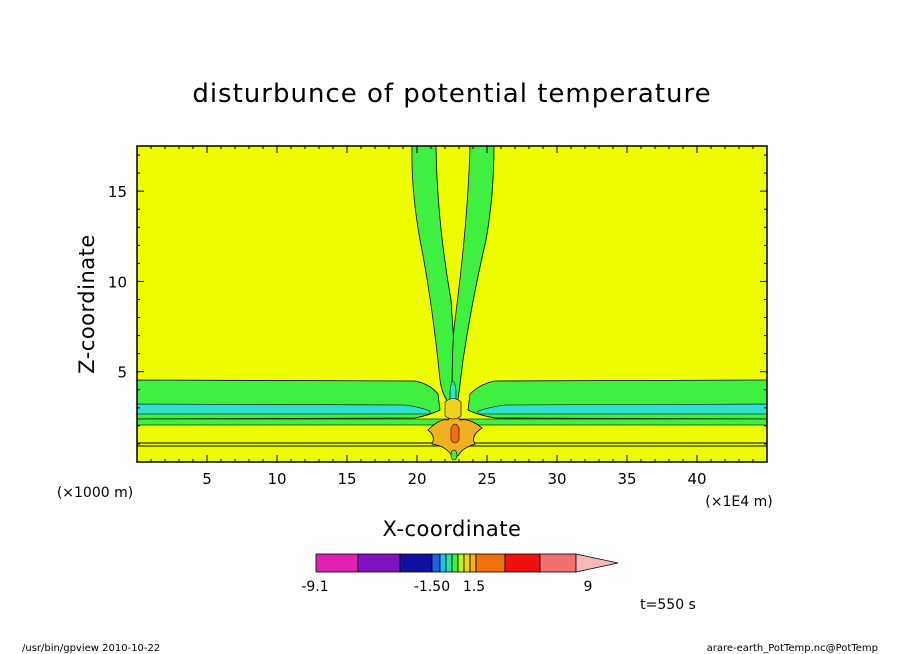  I want to click on x-tick-label: 5, so click(207, 479).